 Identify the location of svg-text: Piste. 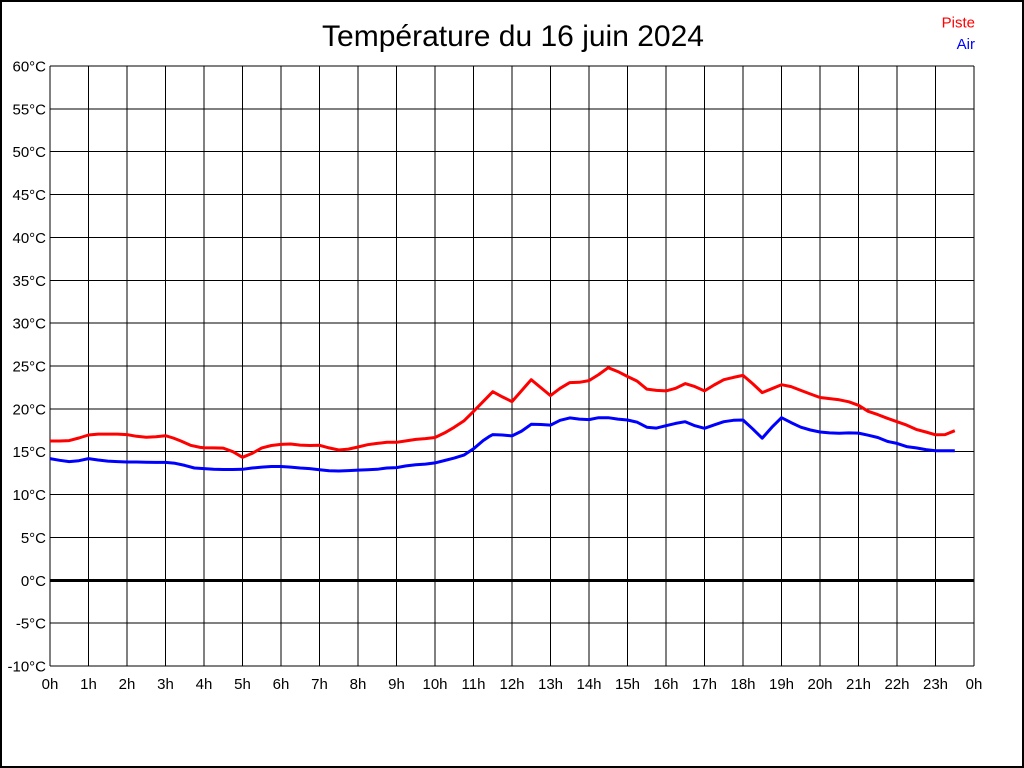
(958, 23).